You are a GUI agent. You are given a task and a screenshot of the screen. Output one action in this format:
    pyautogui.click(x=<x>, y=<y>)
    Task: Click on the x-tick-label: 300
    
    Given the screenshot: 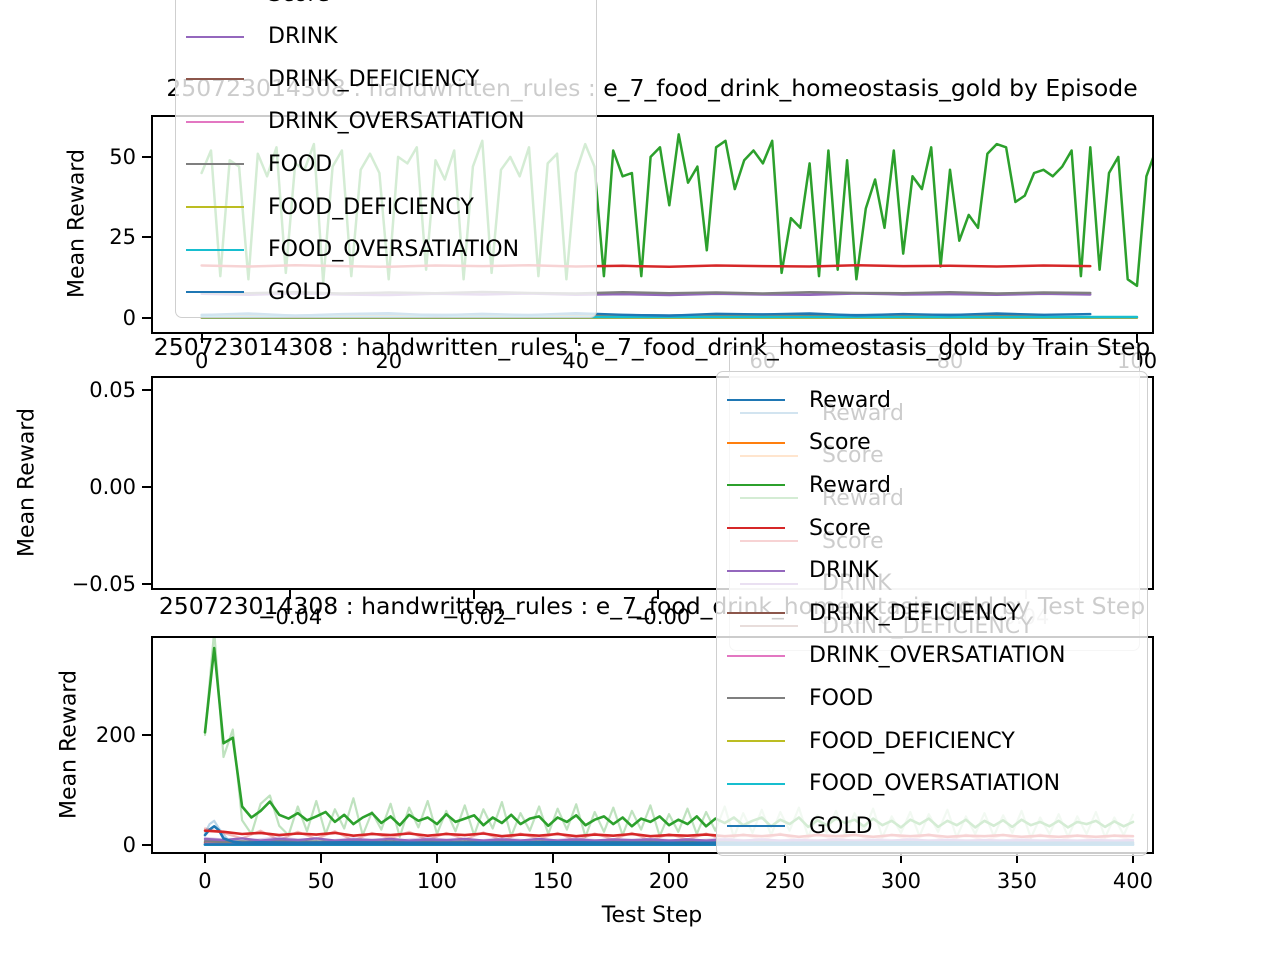 What is the action you would take?
    pyautogui.click(x=901, y=881)
    